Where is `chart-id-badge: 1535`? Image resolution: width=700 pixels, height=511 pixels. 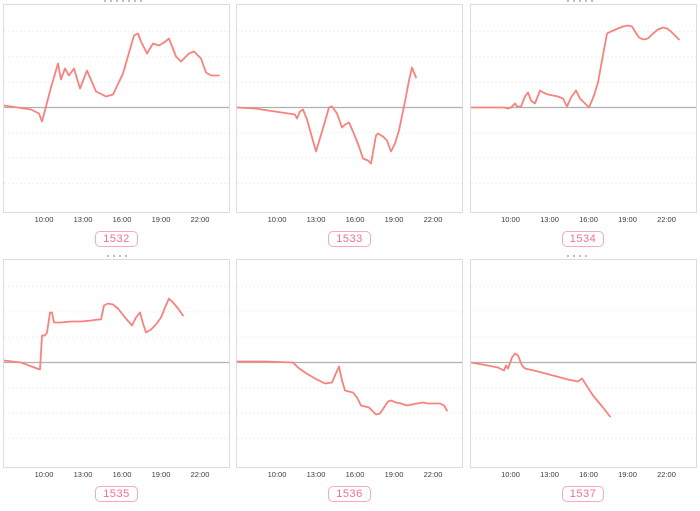 chart-id-badge: 1535 is located at coordinates (116, 494).